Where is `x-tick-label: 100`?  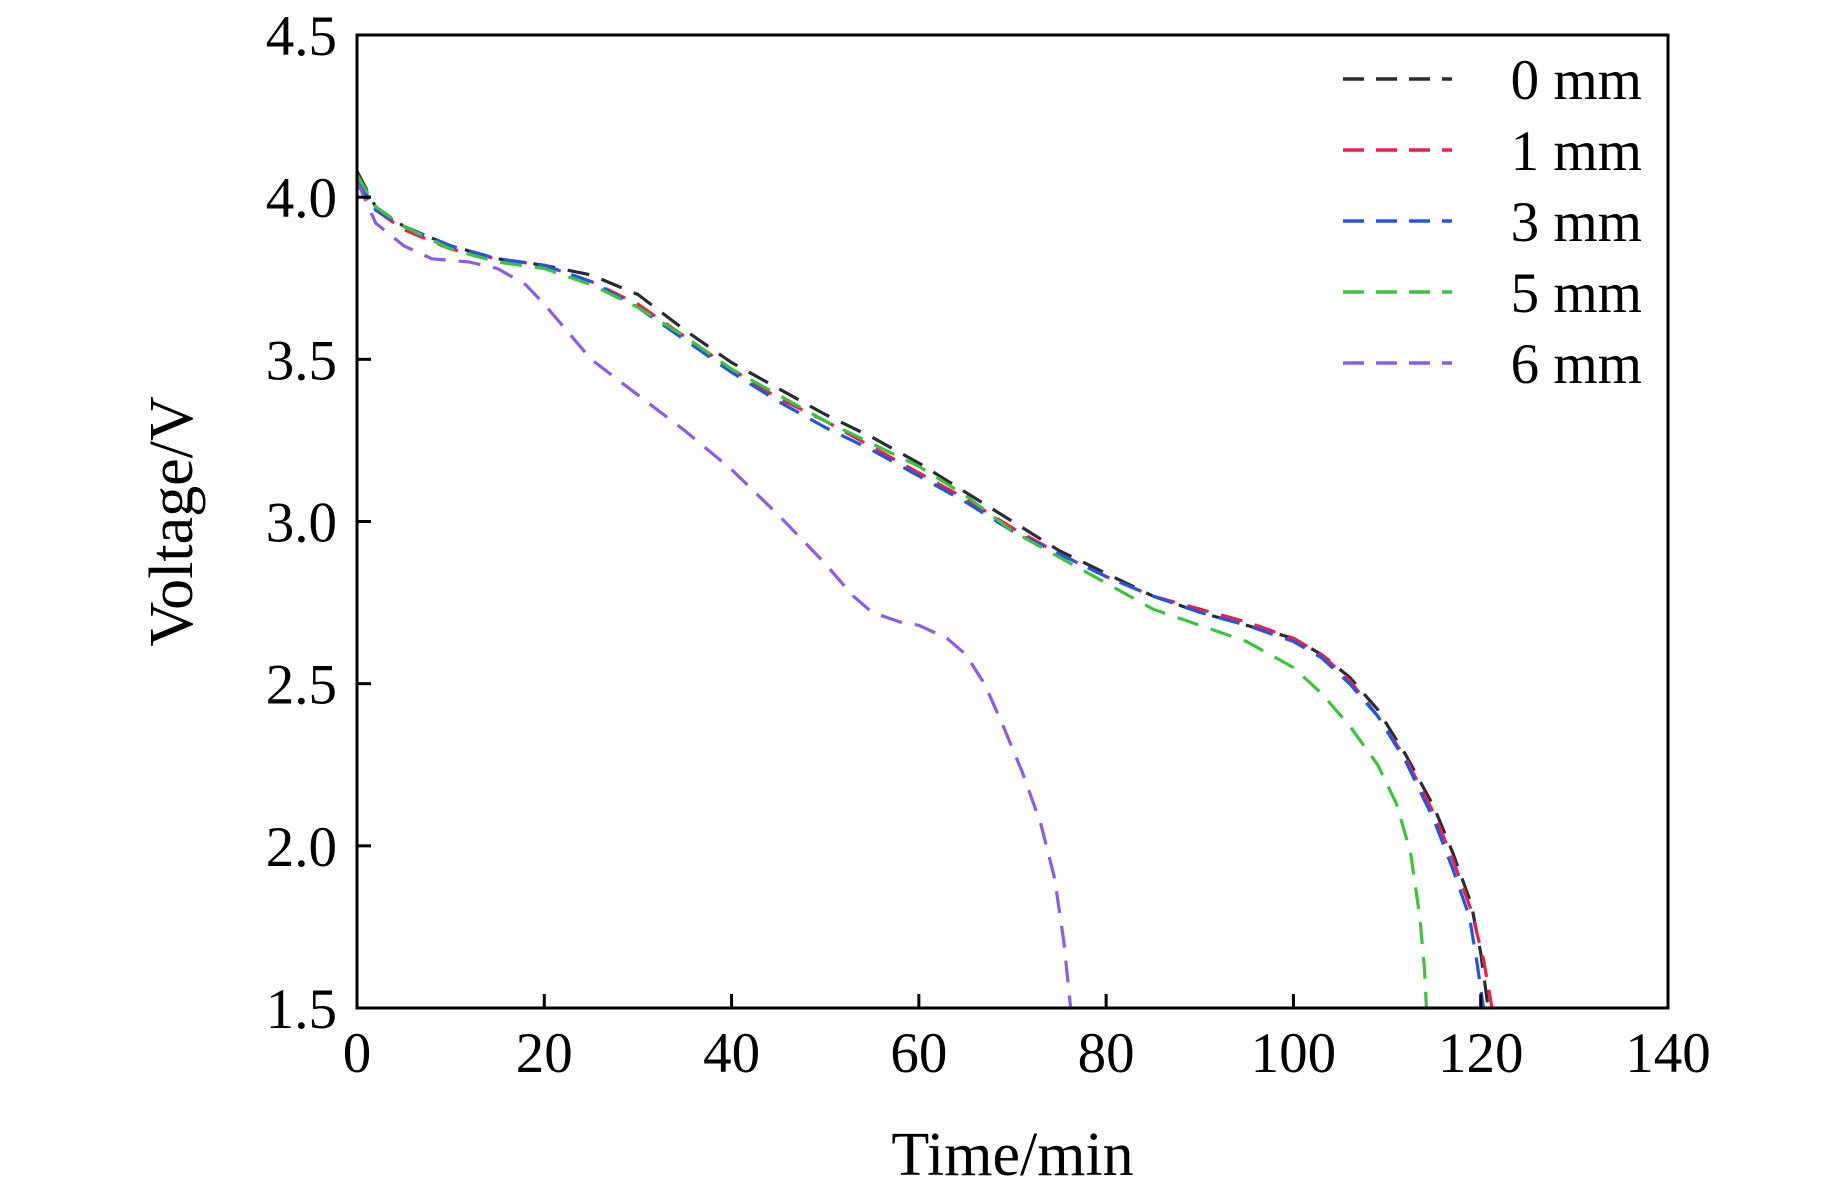
x-tick-label: 100 is located at coordinates (1294, 1053).